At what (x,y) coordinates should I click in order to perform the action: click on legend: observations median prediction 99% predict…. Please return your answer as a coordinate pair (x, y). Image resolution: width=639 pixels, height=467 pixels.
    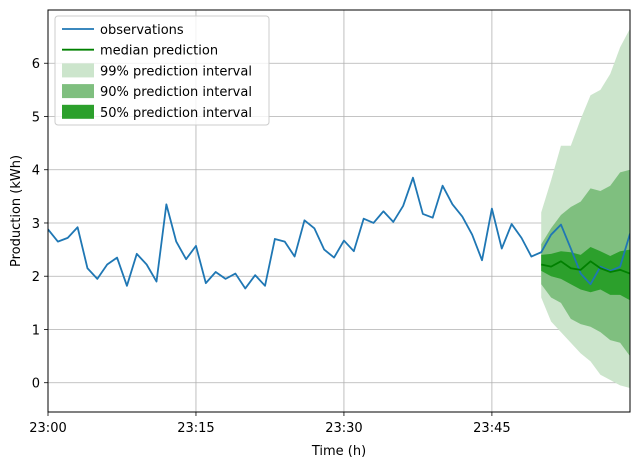
    Looking at the image, I should click on (162, 70).